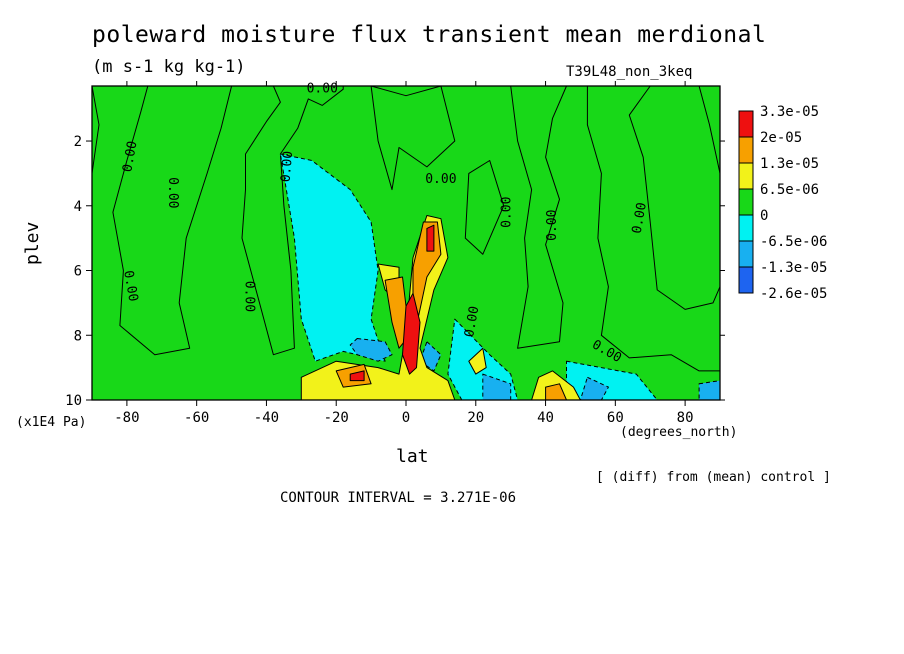  I want to click on legend-label-5: -6.5e-06, so click(793, 242).